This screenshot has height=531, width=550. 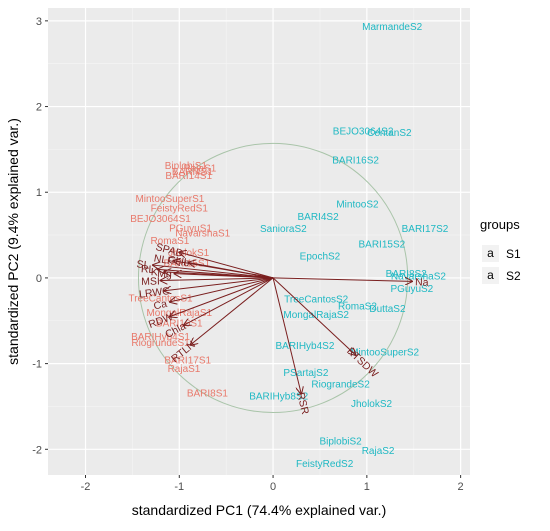 What do you see at coordinates (169, 241) in the screenshot?
I see `observation-label: RomaS1` at bounding box center [169, 241].